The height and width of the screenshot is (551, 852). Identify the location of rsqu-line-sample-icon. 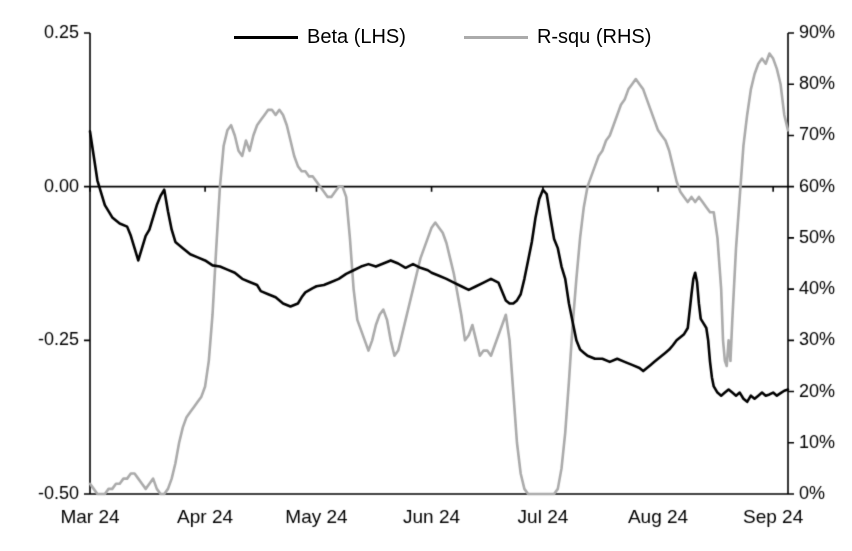
(495, 37).